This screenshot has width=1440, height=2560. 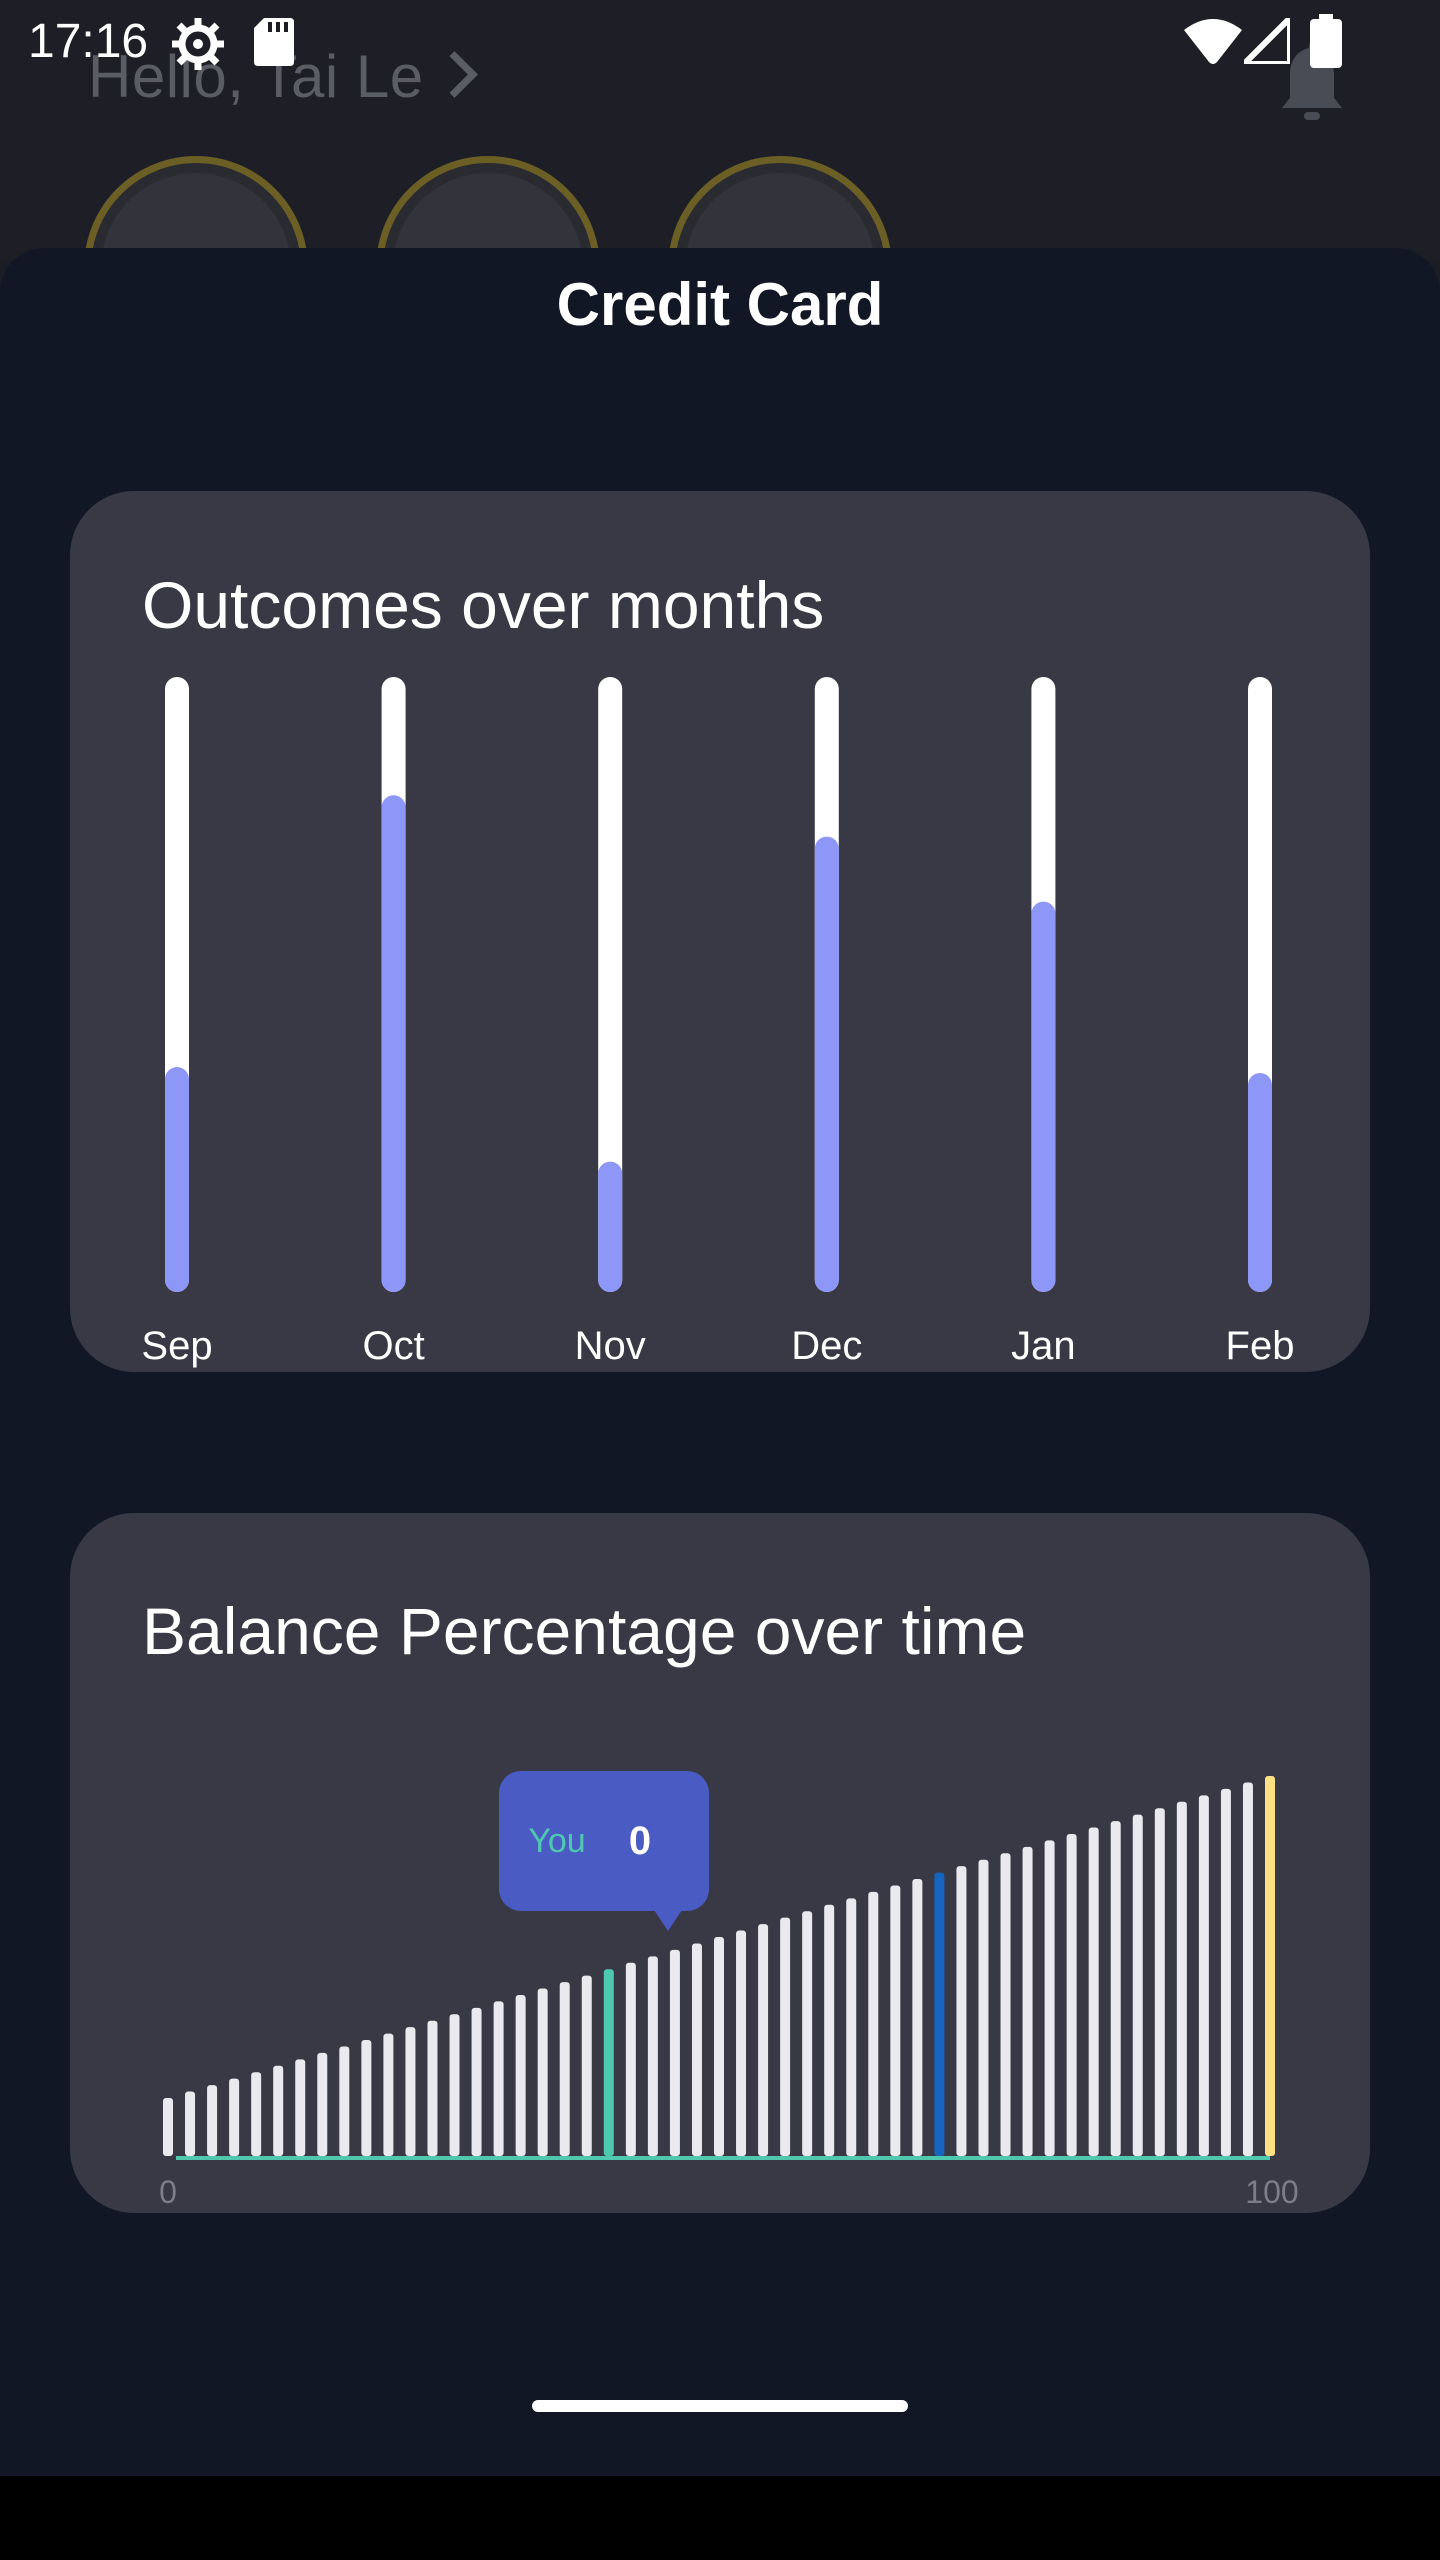 I want to click on balance-chart: 0 100 You 0, so click(x=729, y=1990).